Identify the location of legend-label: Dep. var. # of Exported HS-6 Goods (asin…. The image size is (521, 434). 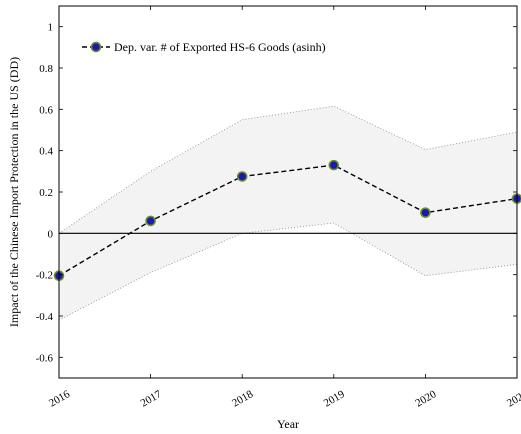
(220, 47).